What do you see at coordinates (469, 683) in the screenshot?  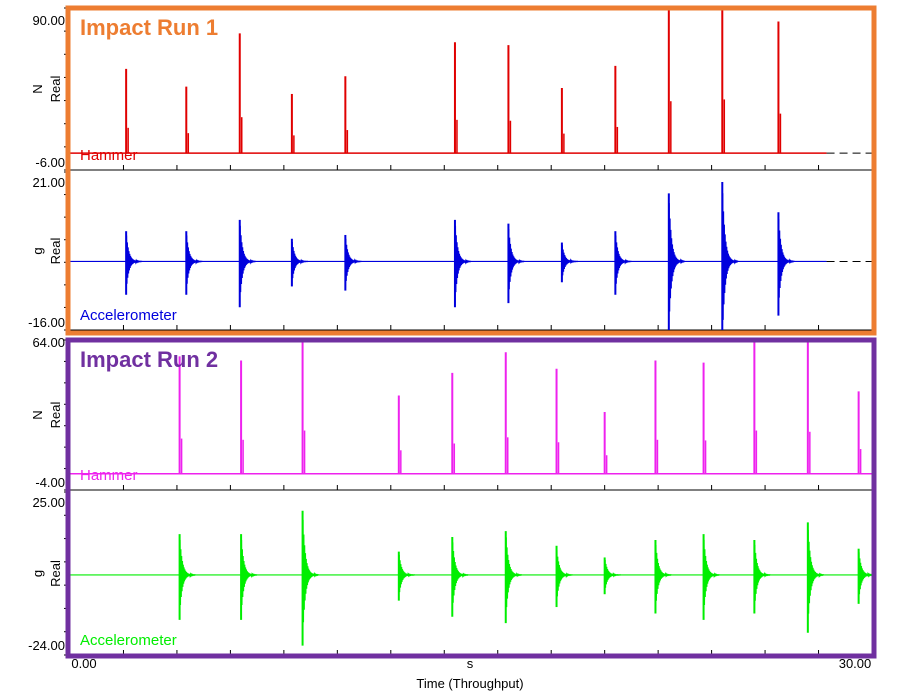 I see `x-axis-label: Time (Throughput)` at bounding box center [469, 683].